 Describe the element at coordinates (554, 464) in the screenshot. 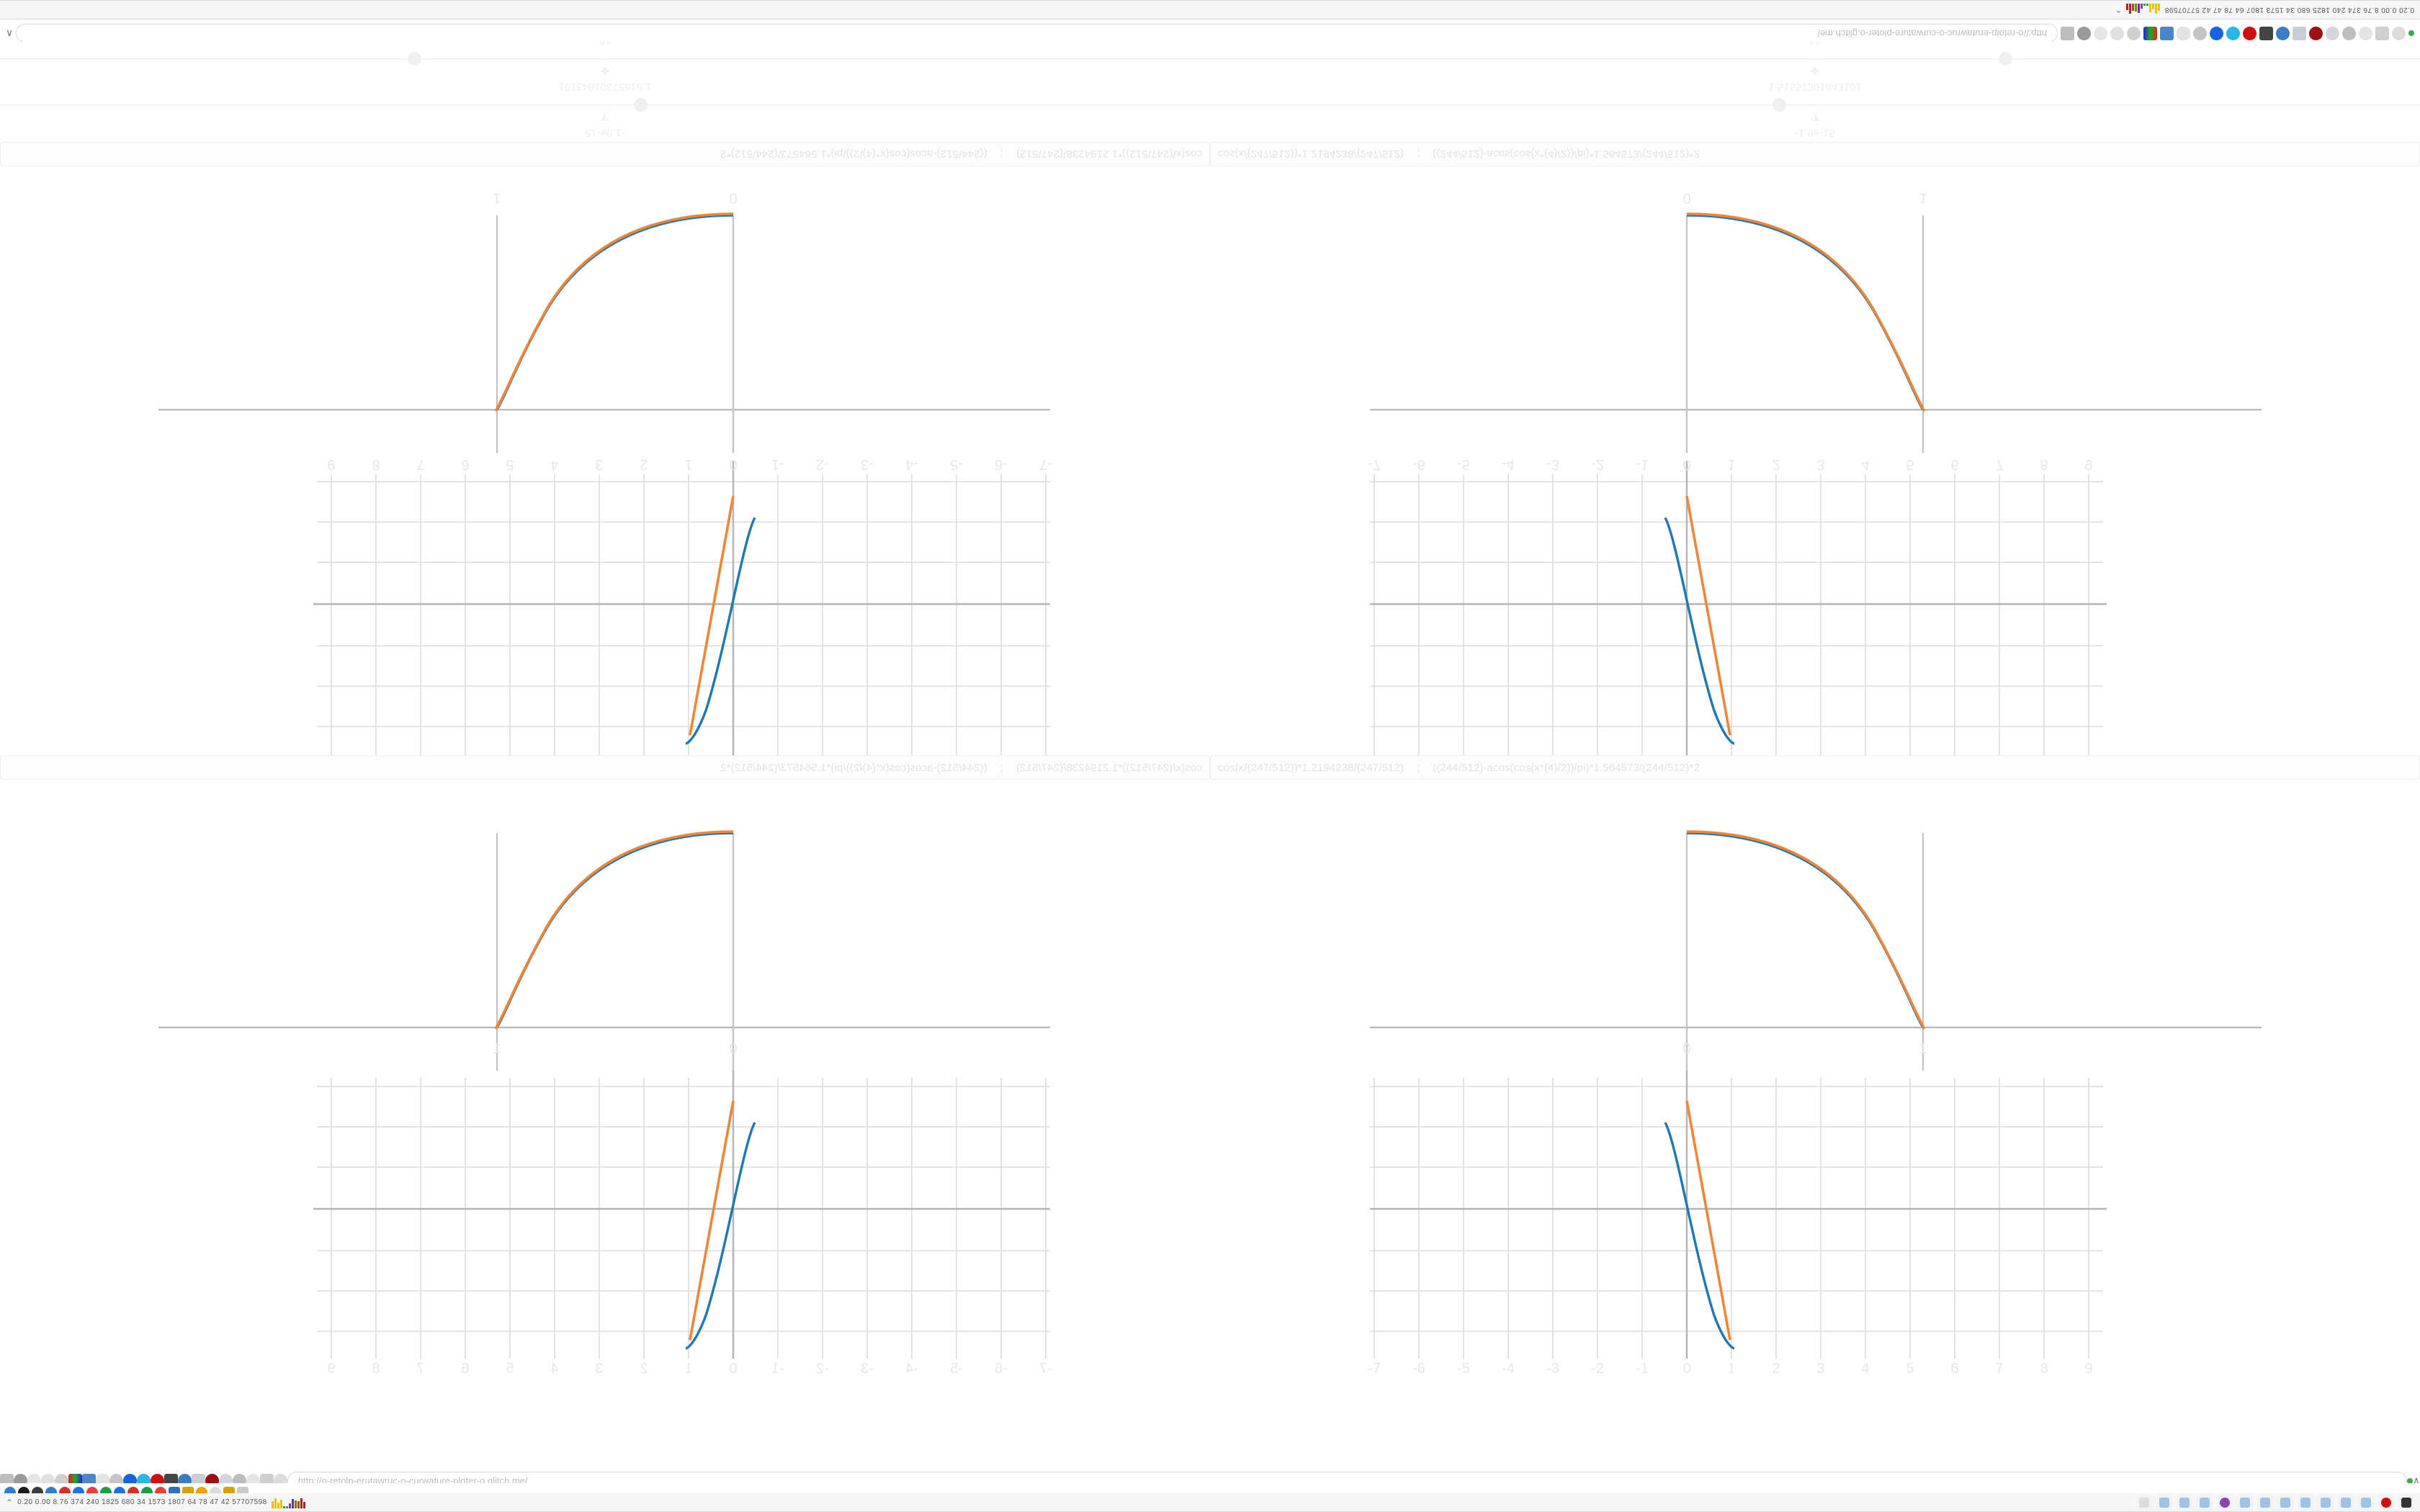

I see `svg-text: 4` at that location.